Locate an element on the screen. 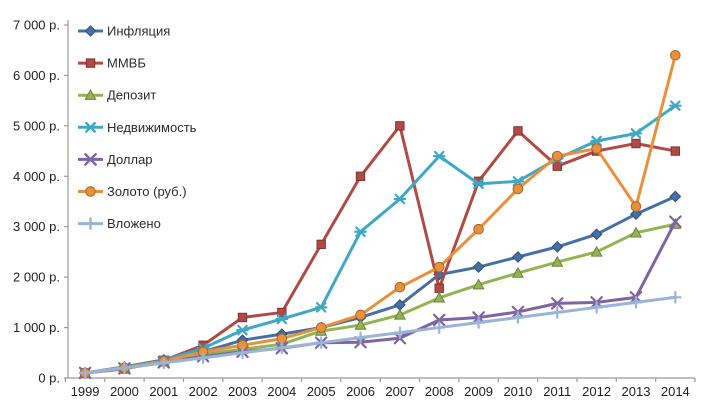 This screenshot has width=709, height=406. x-tick-label: 2009 is located at coordinates (478, 391).